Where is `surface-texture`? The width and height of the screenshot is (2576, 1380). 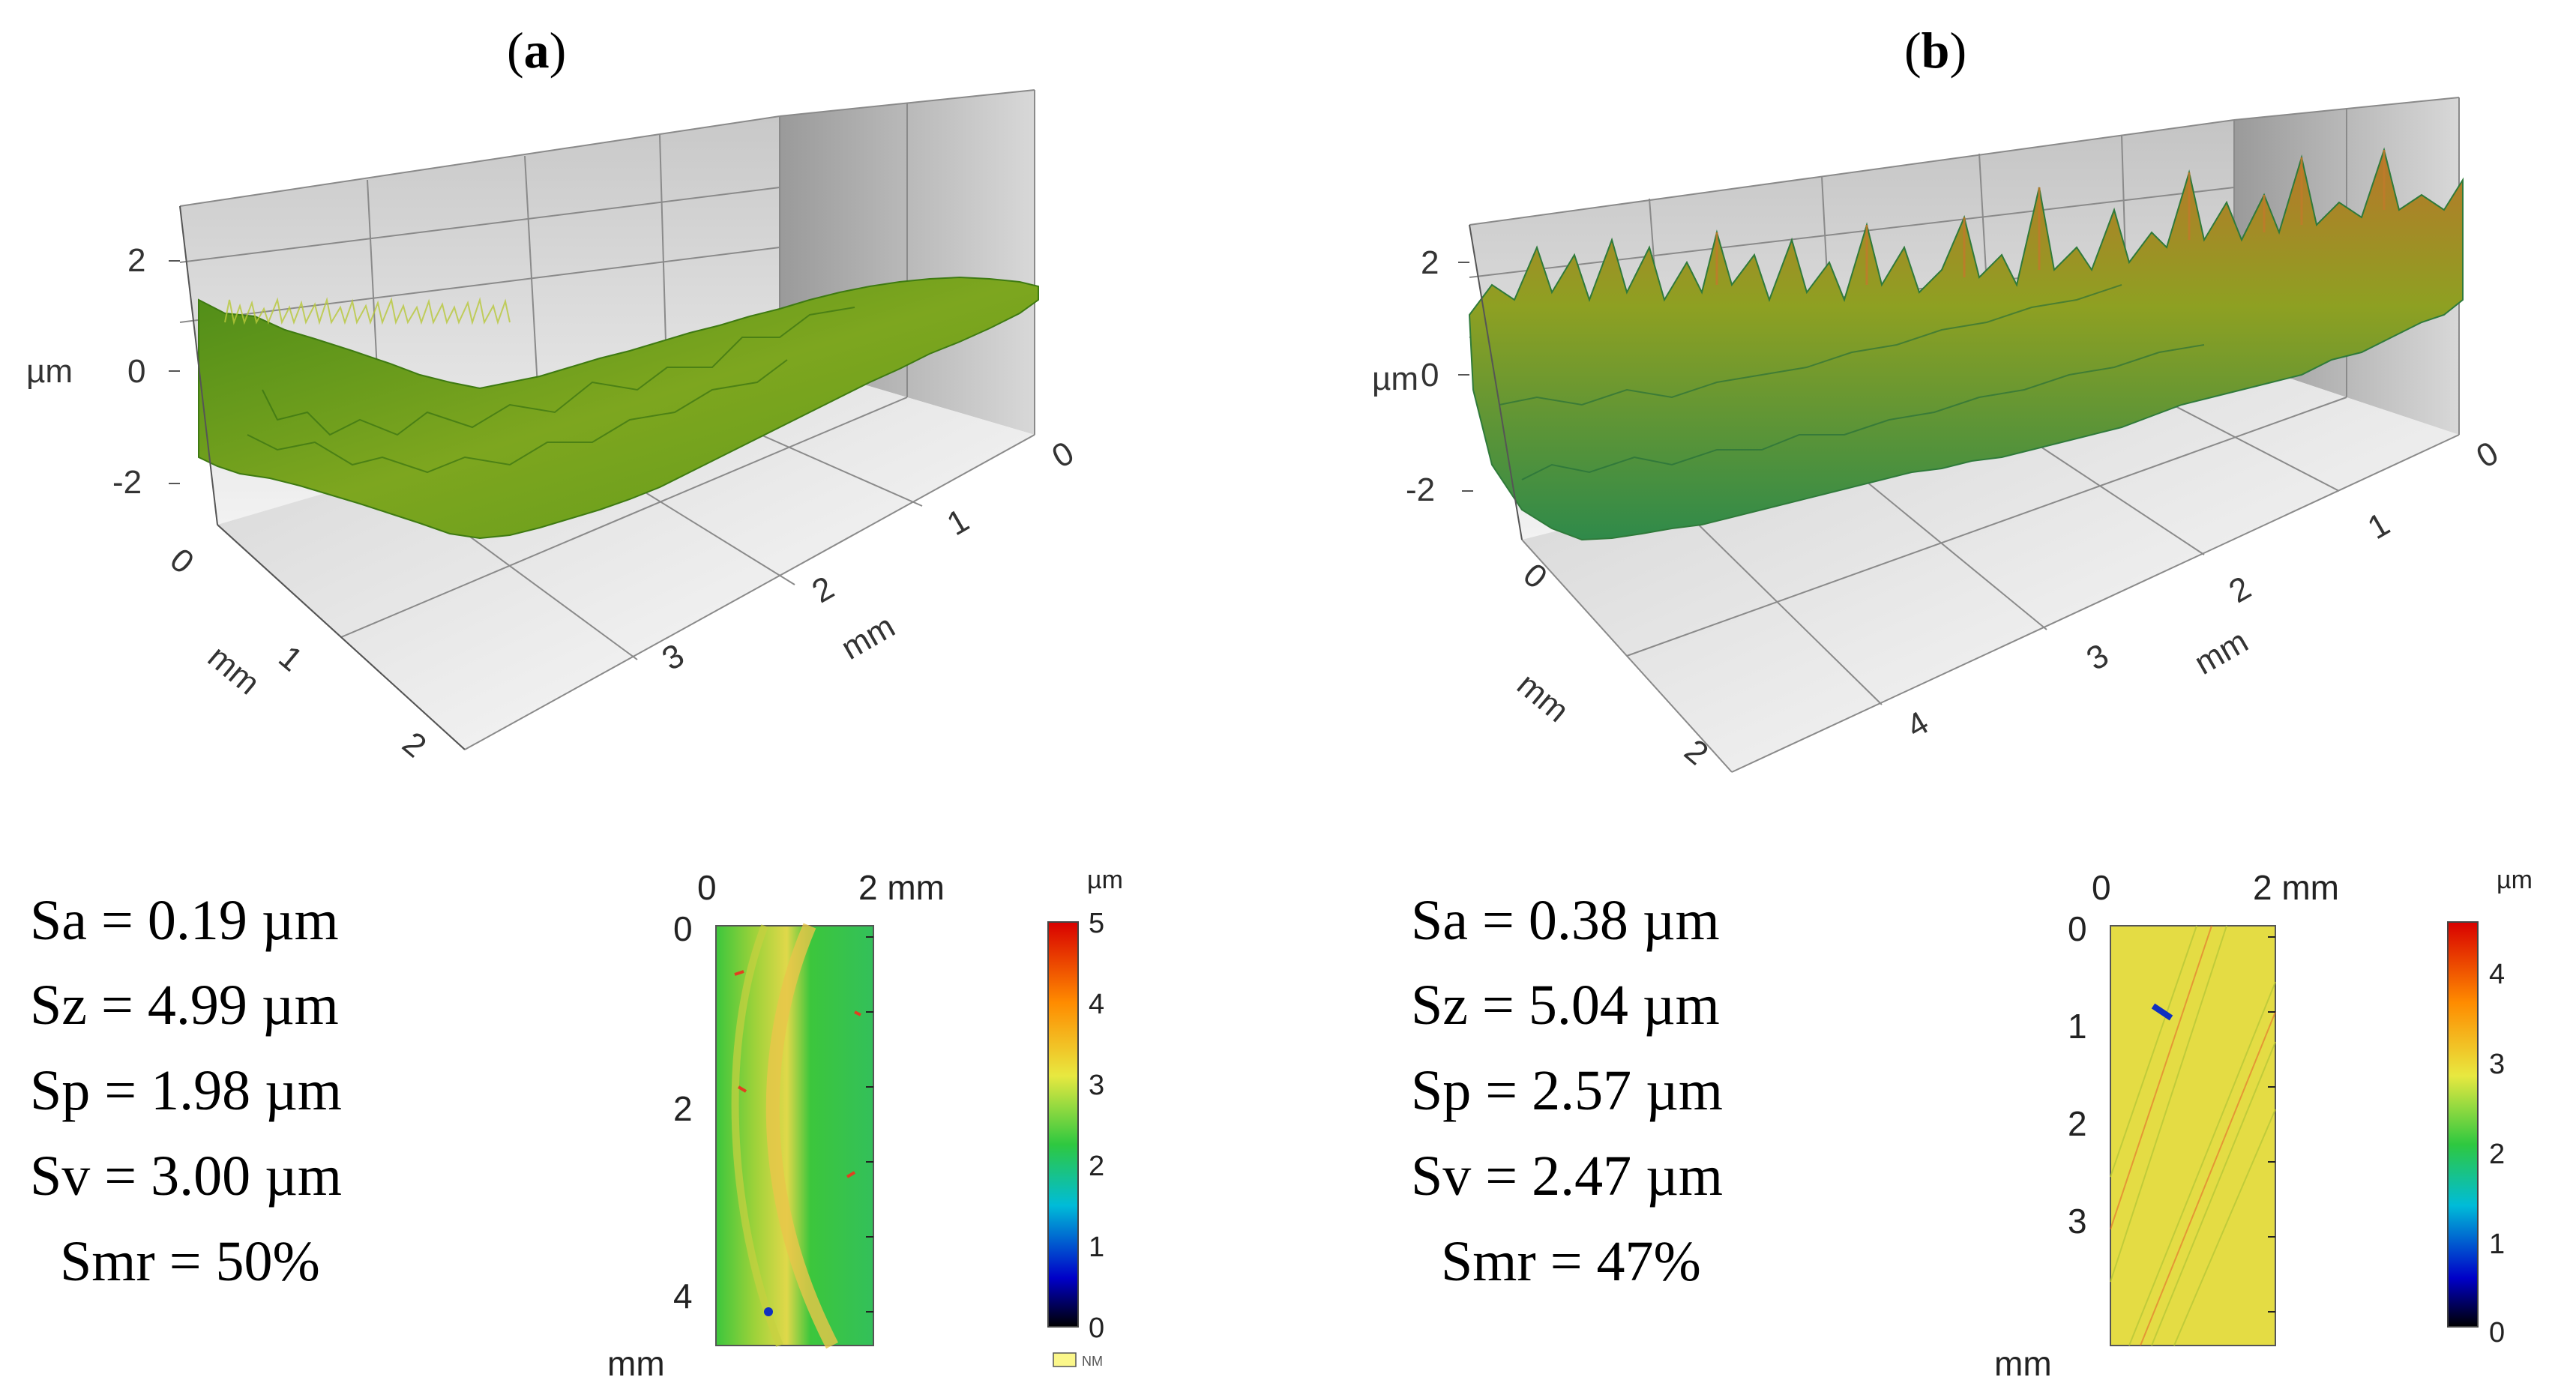 surface-texture is located at coordinates (368, 311).